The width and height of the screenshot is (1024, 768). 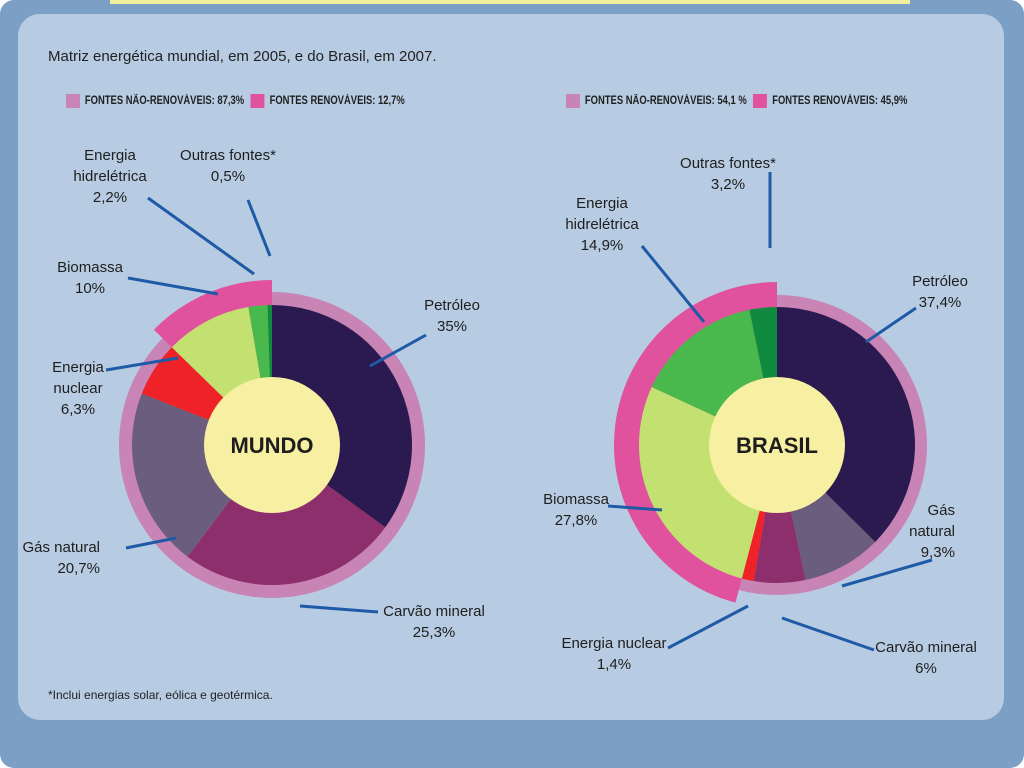 What do you see at coordinates (61, 558) in the screenshot?
I see `data-label-gas: Gás natural 20,7%` at bounding box center [61, 558].